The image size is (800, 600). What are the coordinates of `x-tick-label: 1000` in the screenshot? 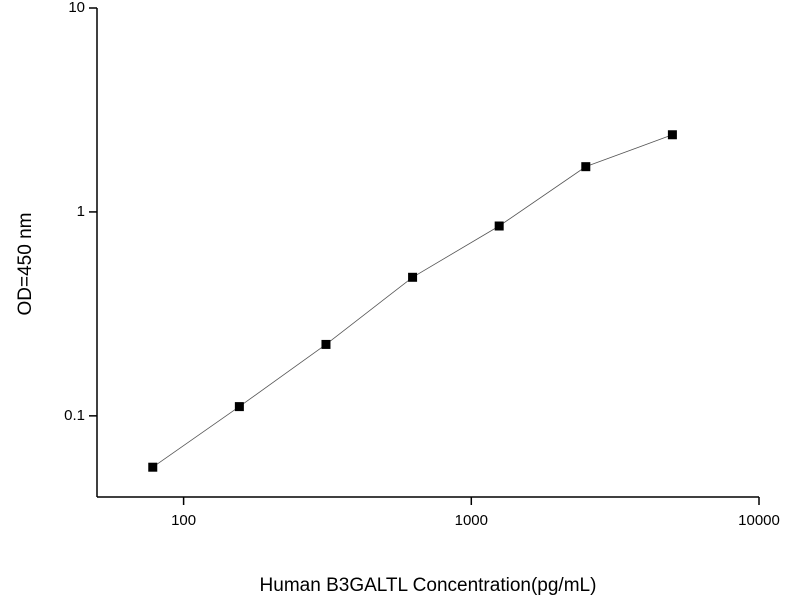 It's located at (471, 520).